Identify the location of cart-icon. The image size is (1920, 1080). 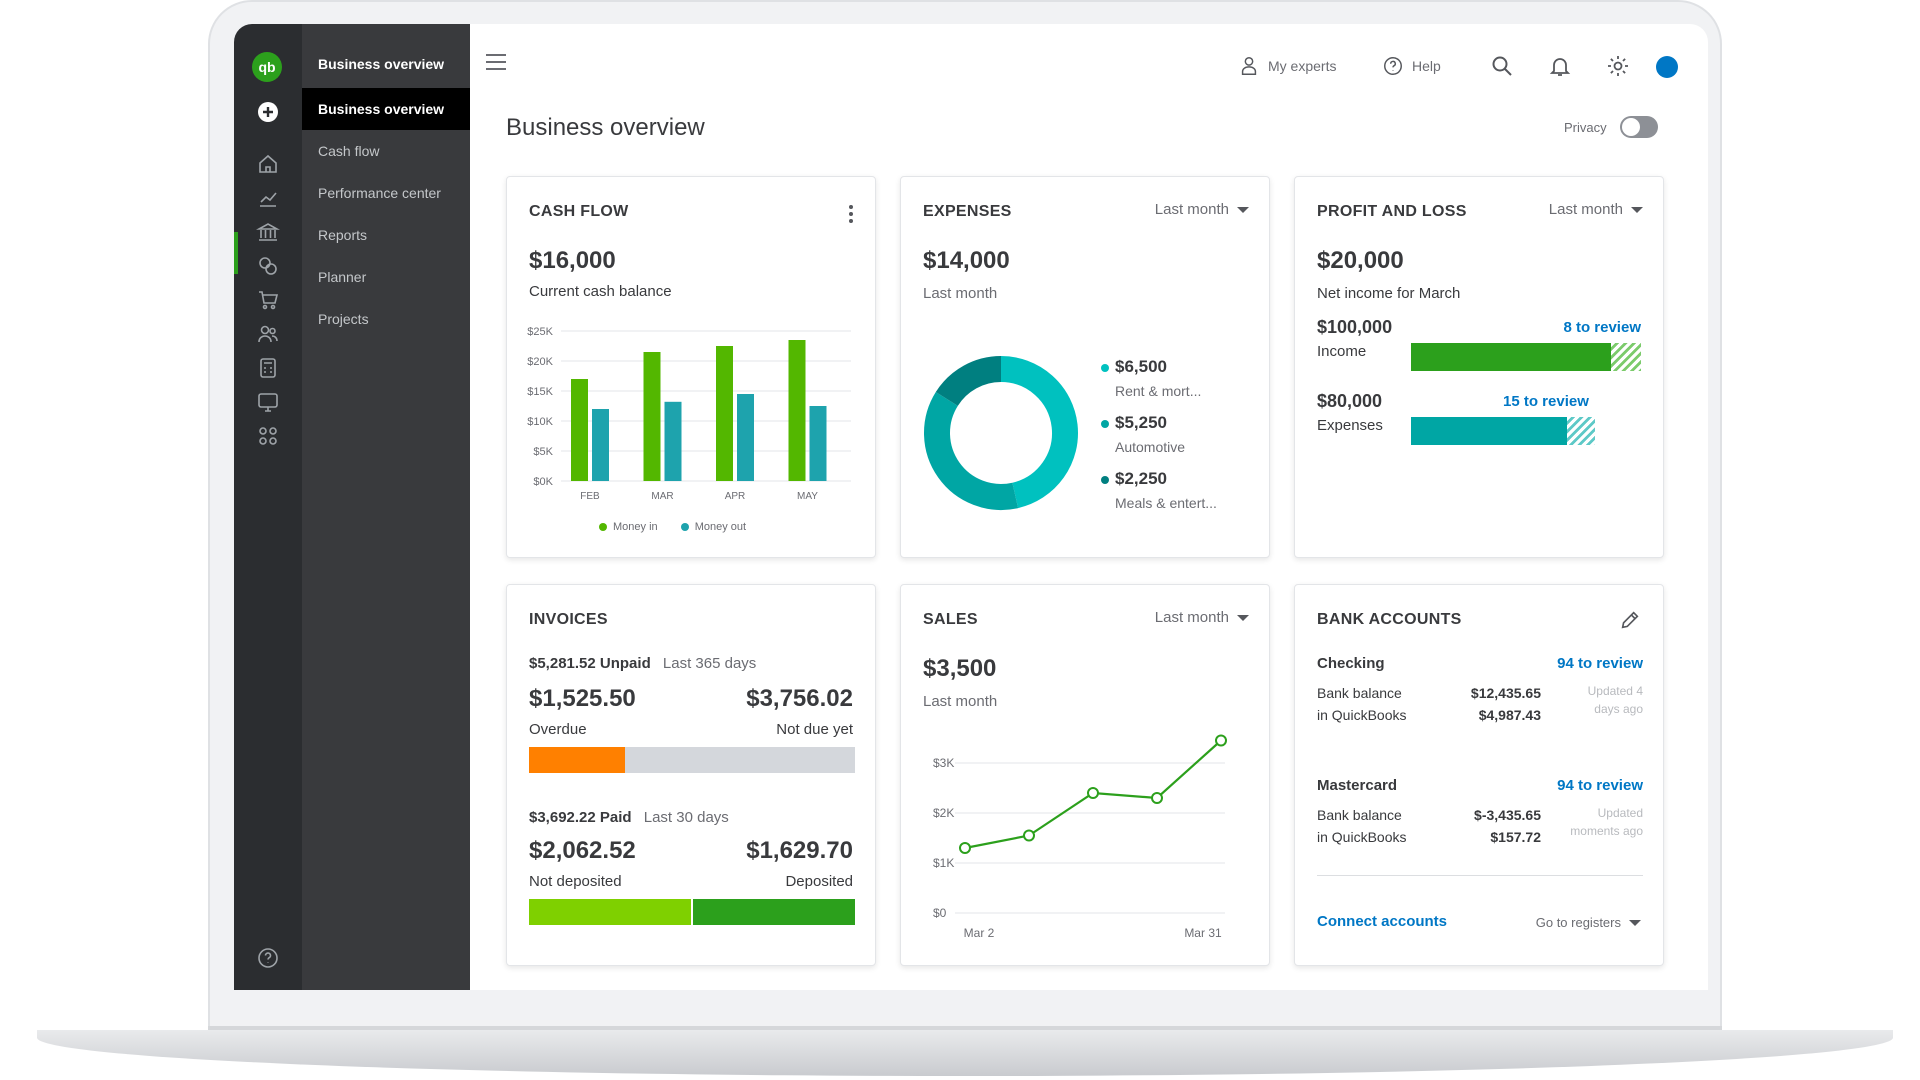
(268, 300).